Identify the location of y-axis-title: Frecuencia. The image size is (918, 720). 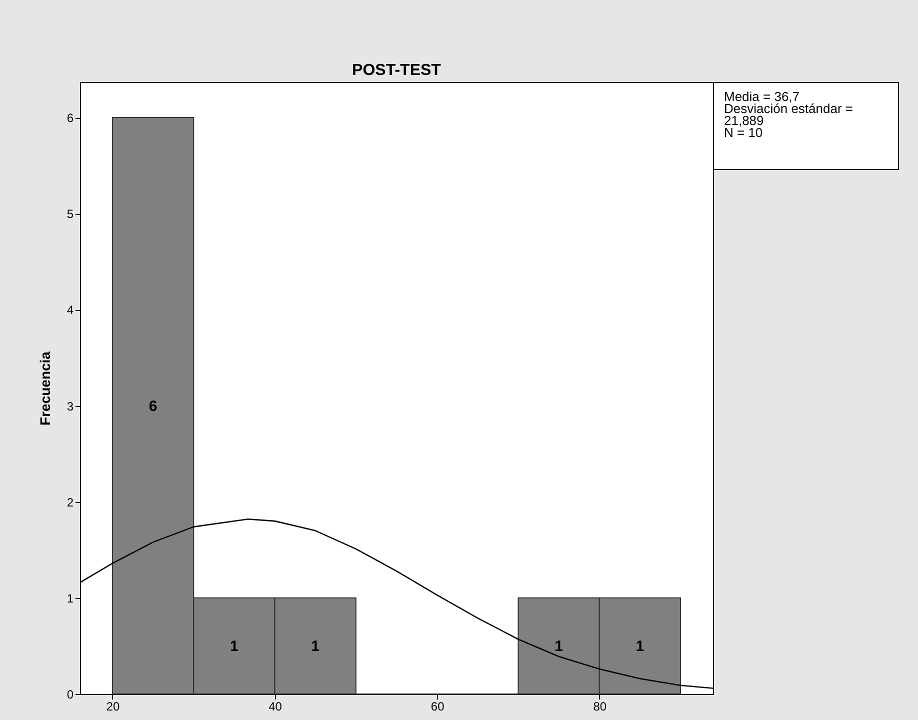
(44, 388).